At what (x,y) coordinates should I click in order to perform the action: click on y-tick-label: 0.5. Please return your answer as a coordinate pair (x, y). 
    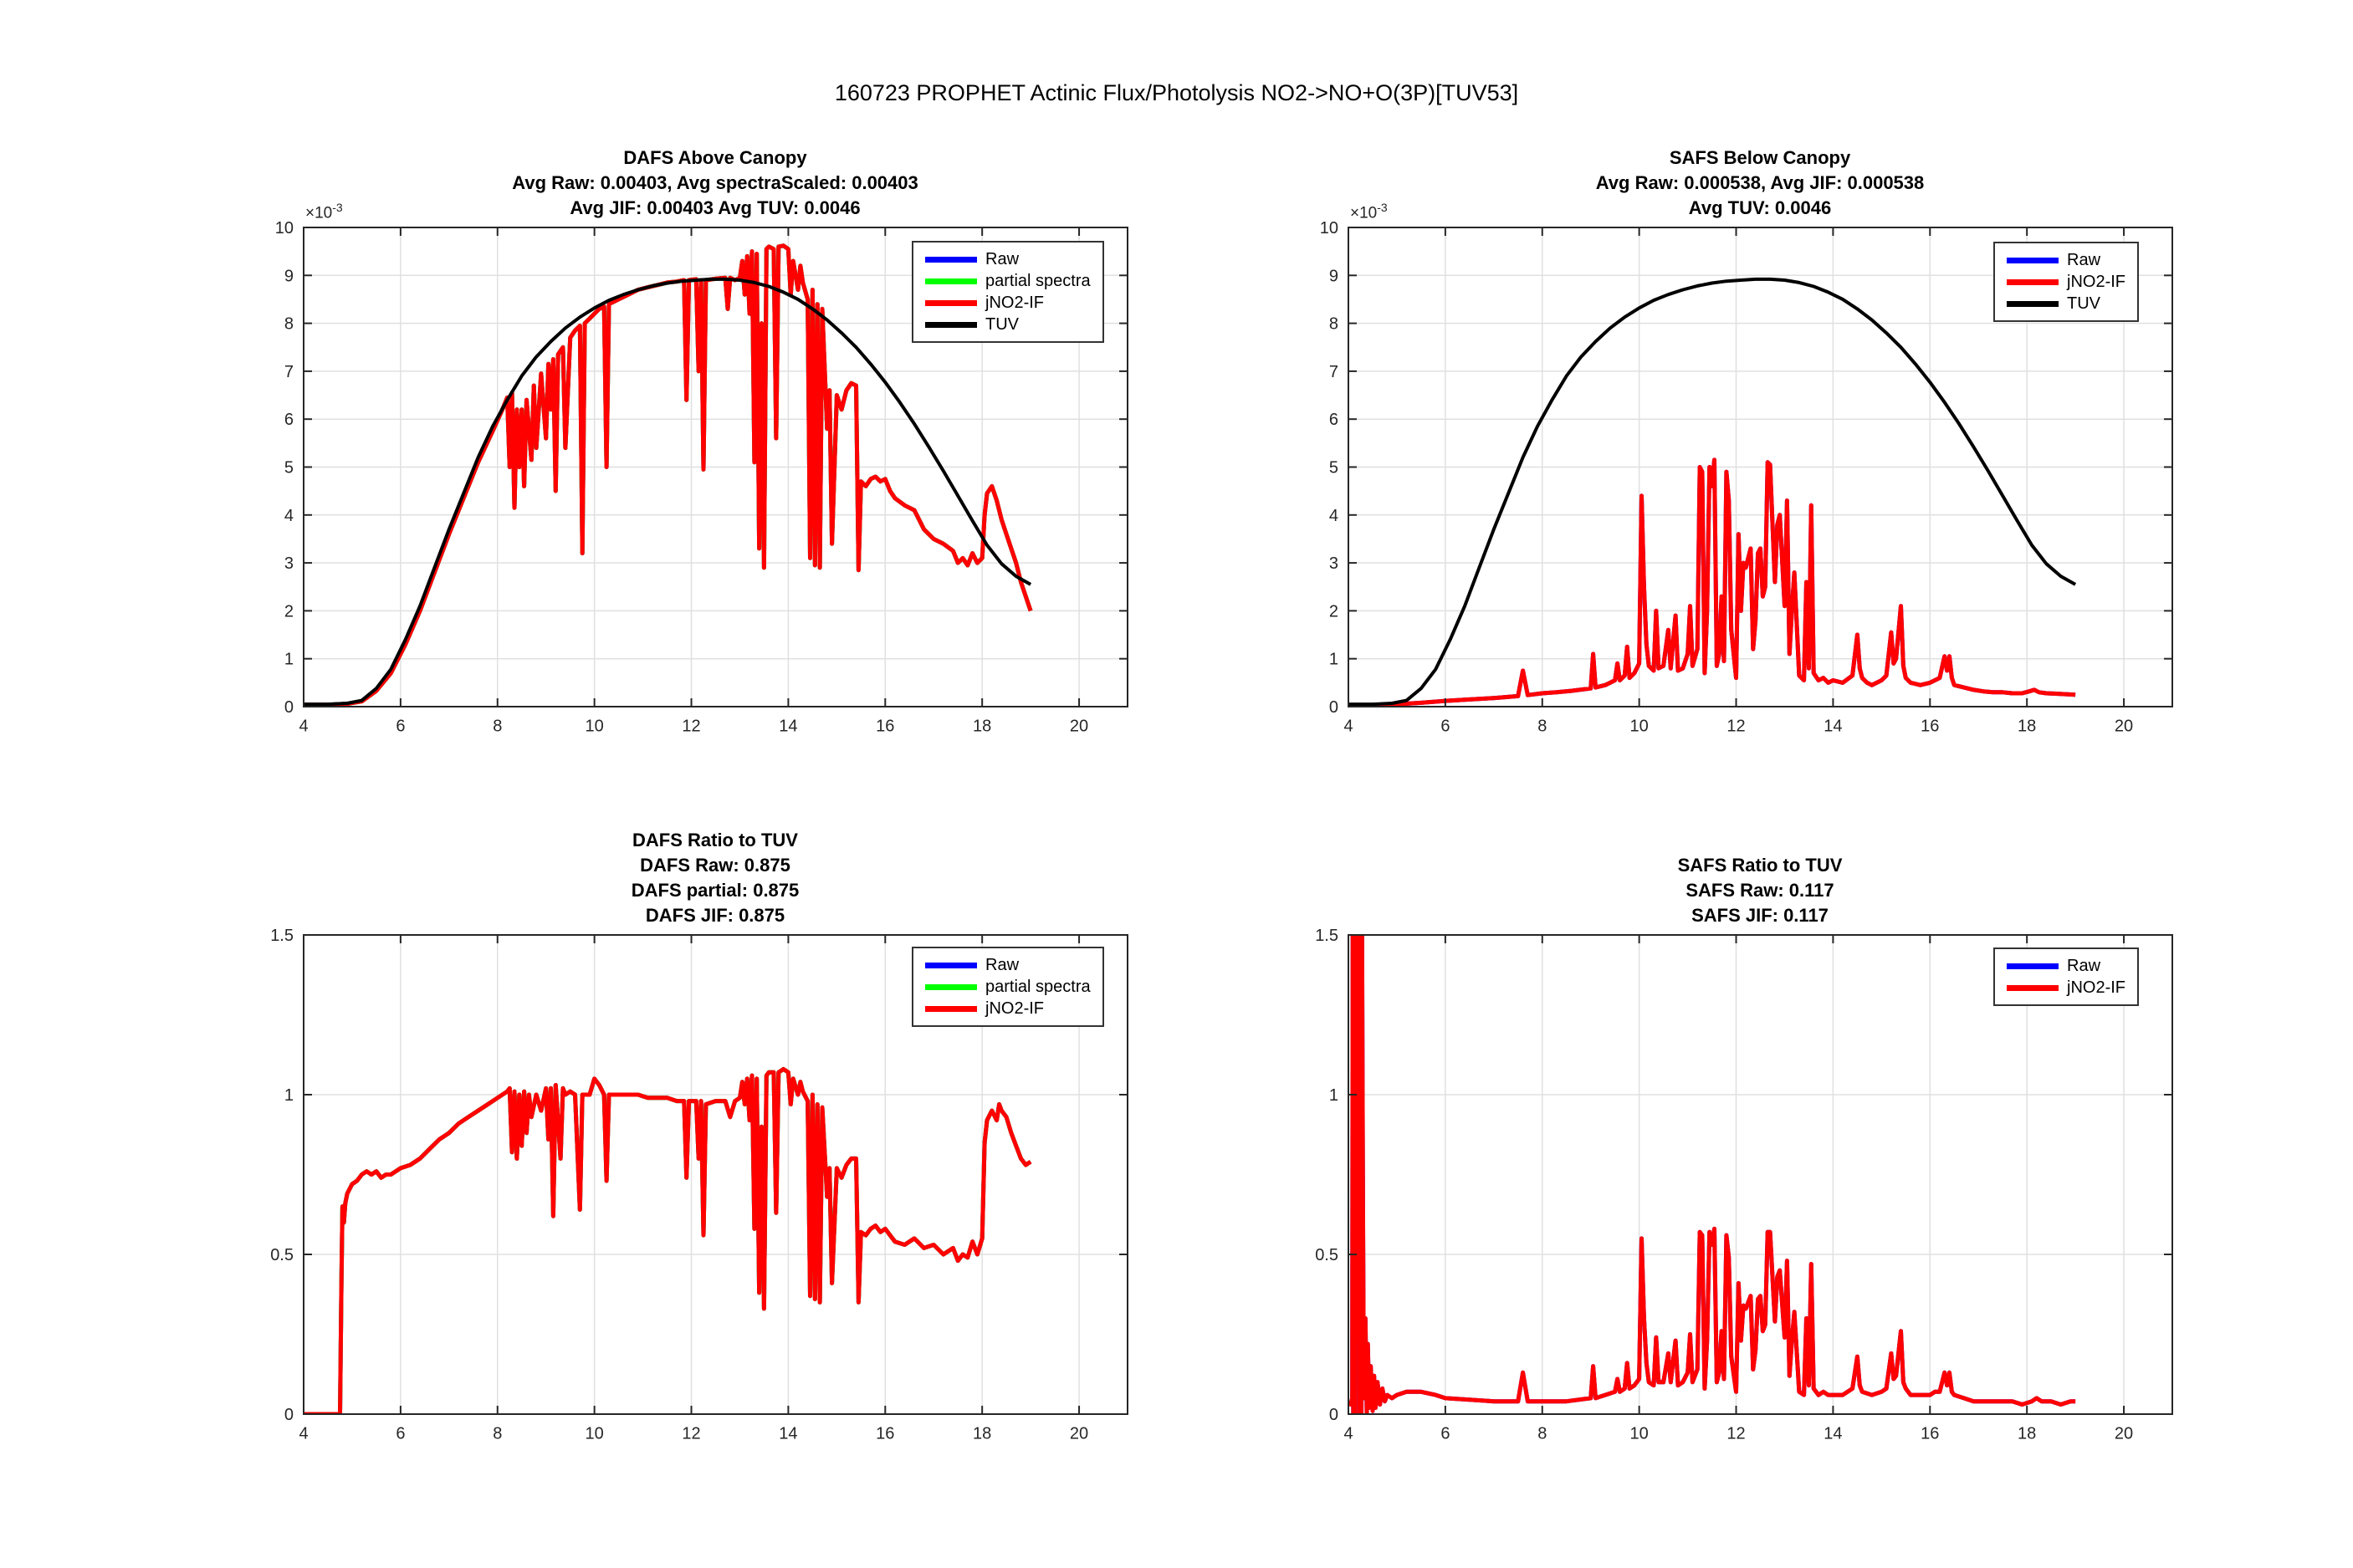
    Looking at the image, I should click on (1326, 1255).